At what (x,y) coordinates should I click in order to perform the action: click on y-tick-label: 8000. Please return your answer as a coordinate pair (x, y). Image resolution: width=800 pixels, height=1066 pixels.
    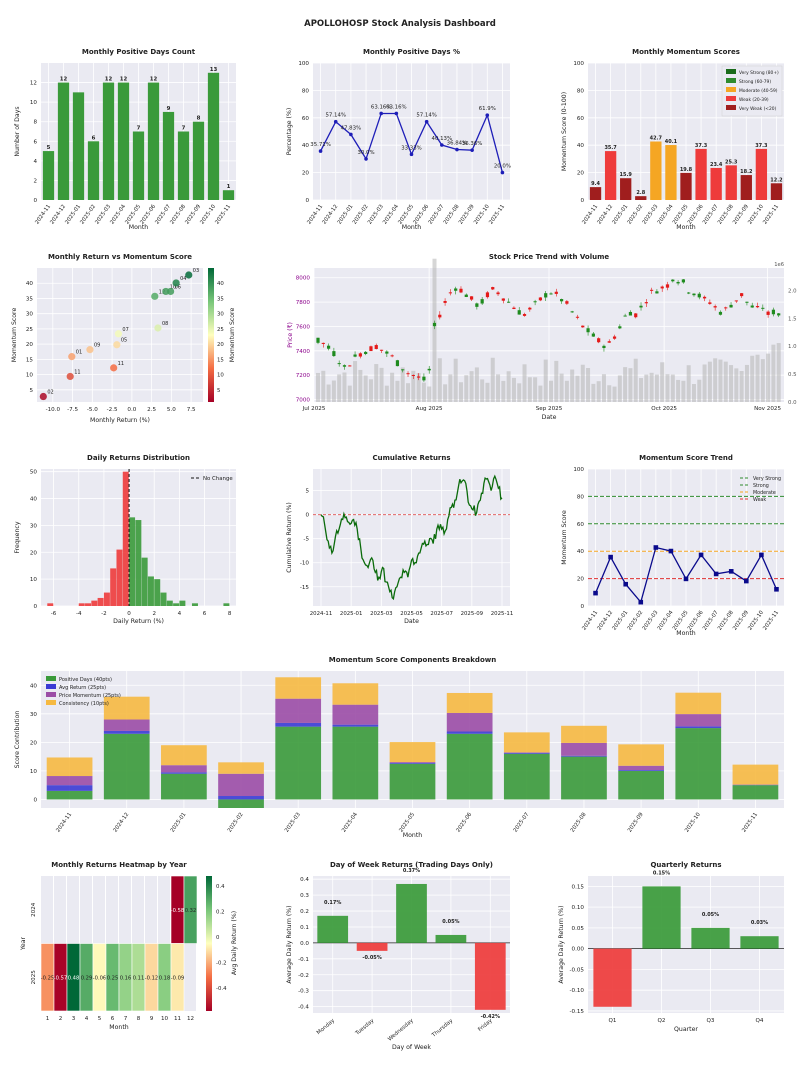
    Looking at the image, I should click on (303, 279).